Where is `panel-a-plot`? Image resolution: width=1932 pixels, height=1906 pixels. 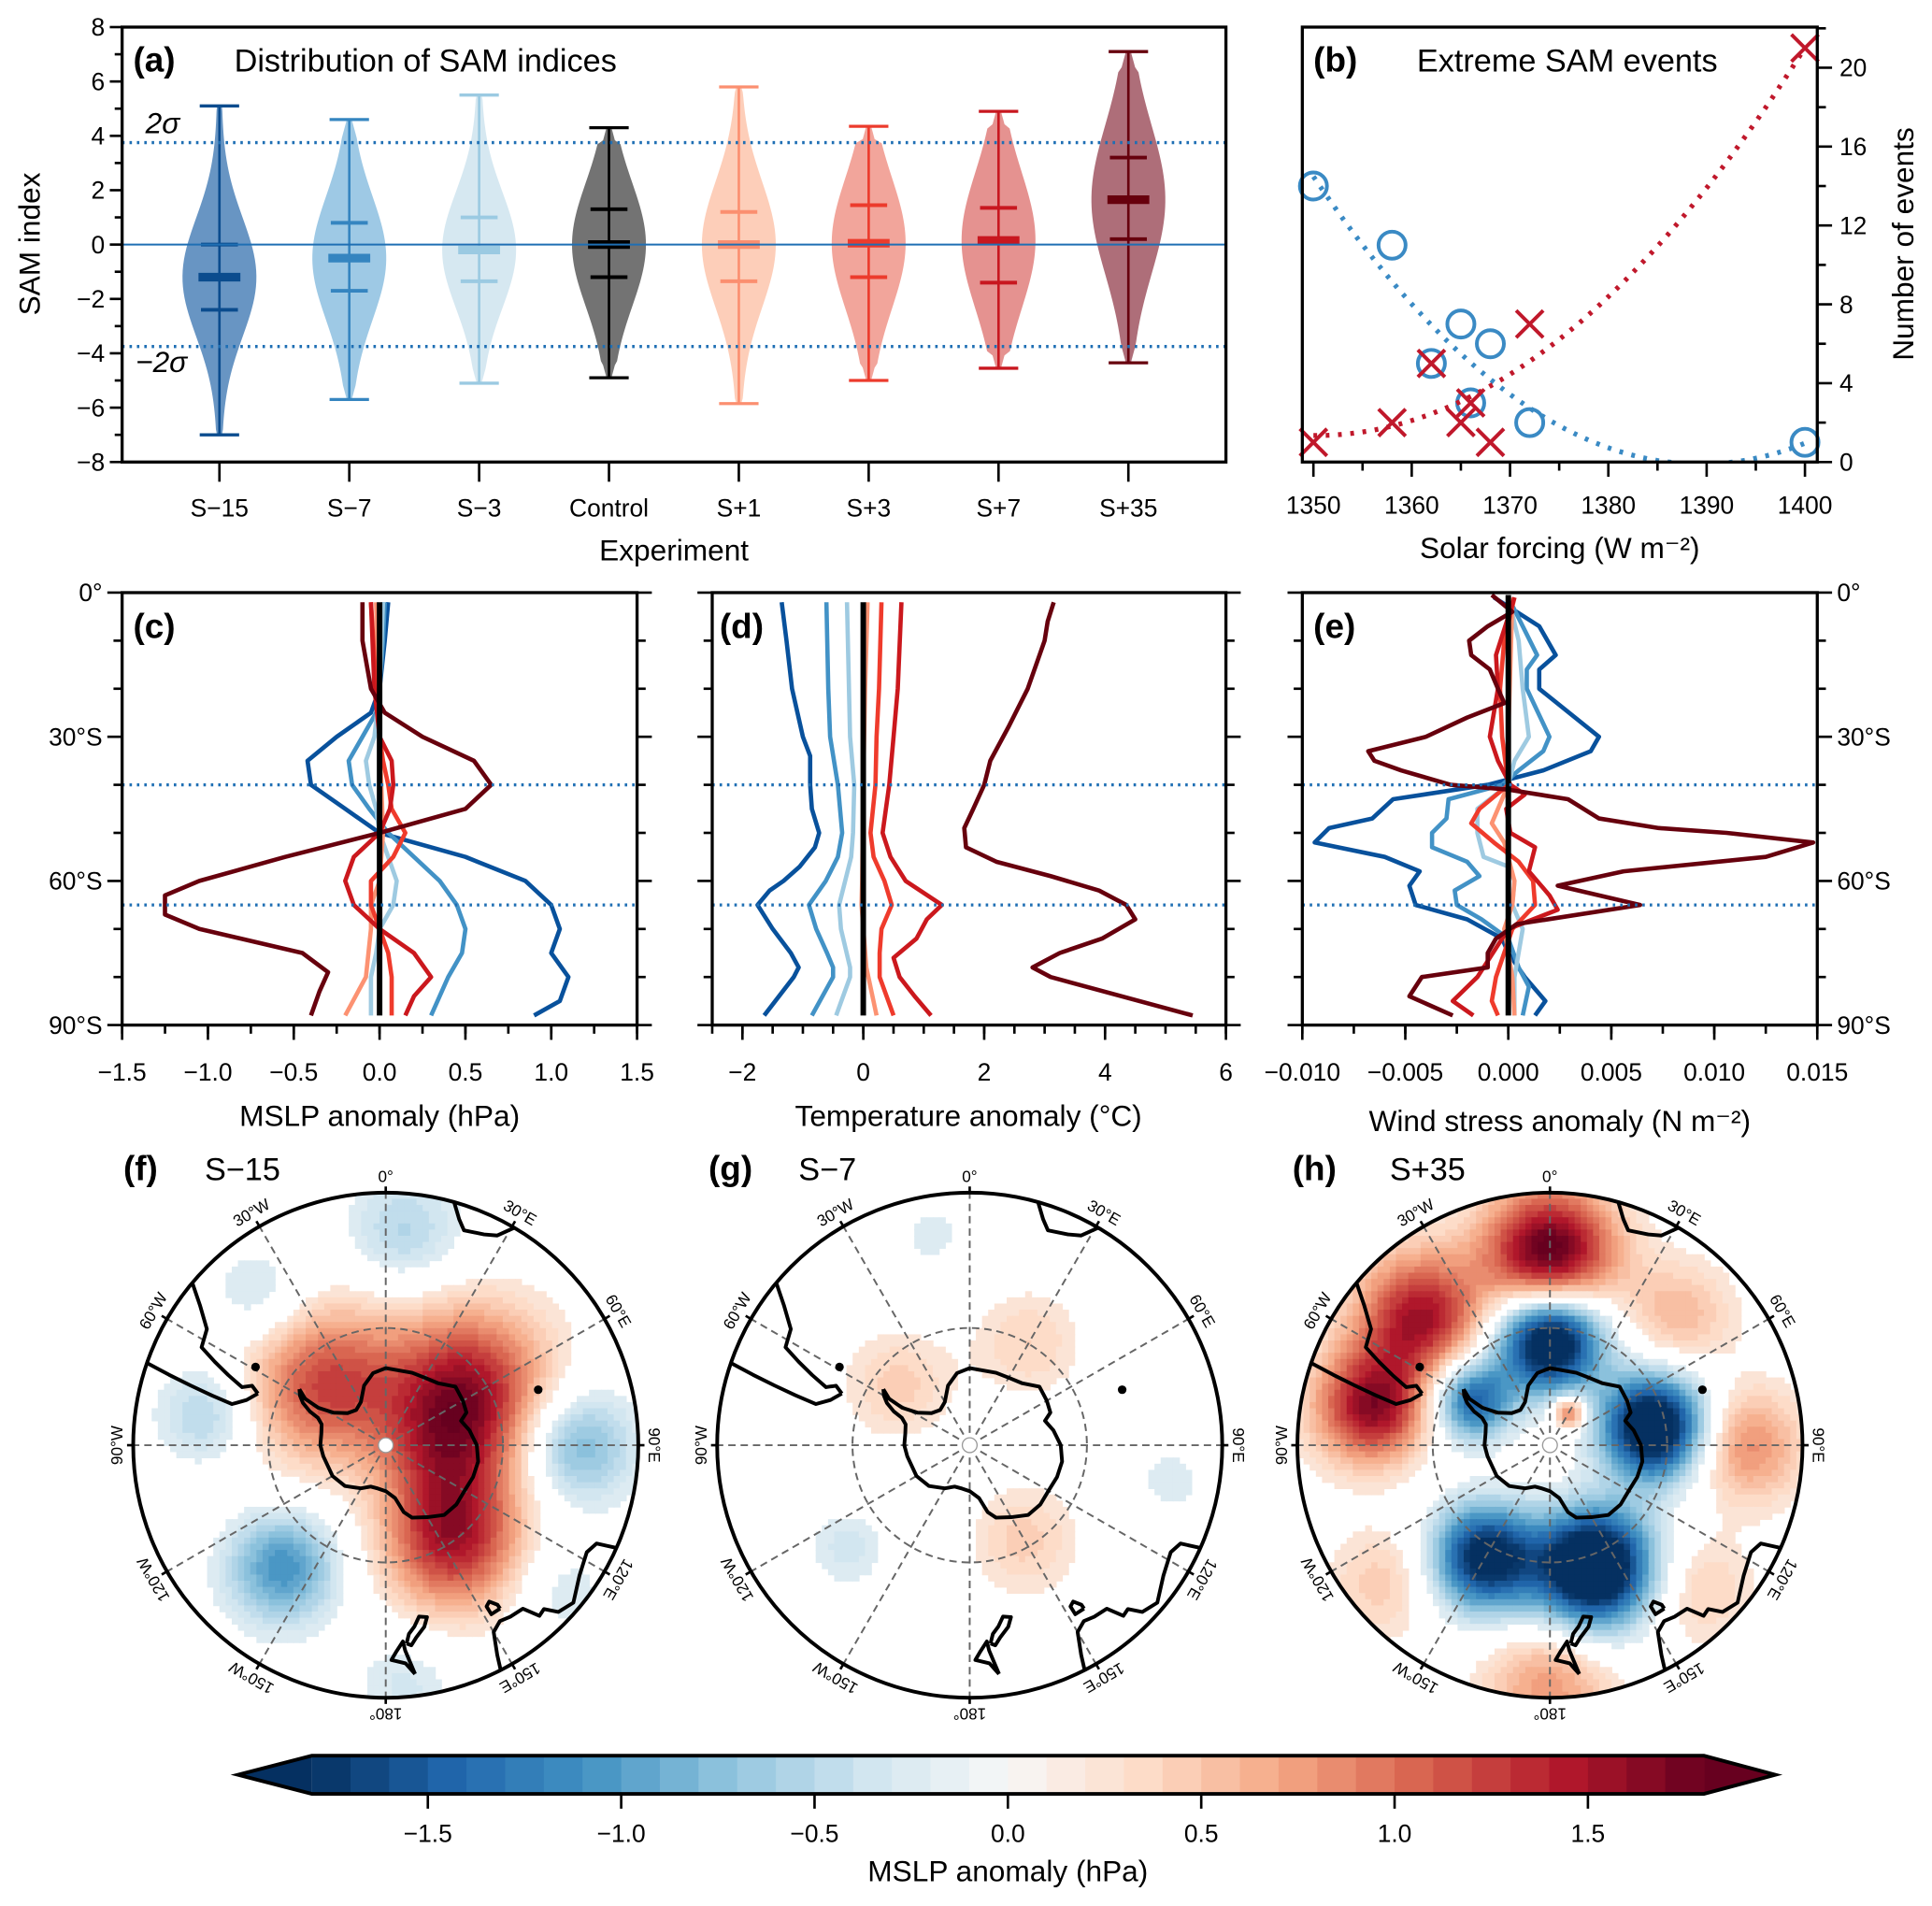 panel-a-plot is located at coordinates (674, 243).